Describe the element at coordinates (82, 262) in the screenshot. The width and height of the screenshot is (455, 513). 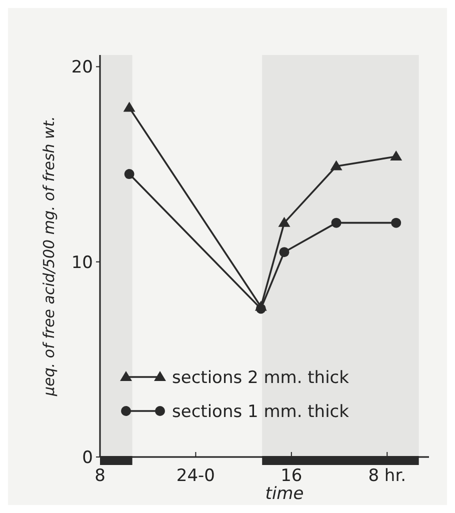
I see `y-tick-label: 10` at that location.